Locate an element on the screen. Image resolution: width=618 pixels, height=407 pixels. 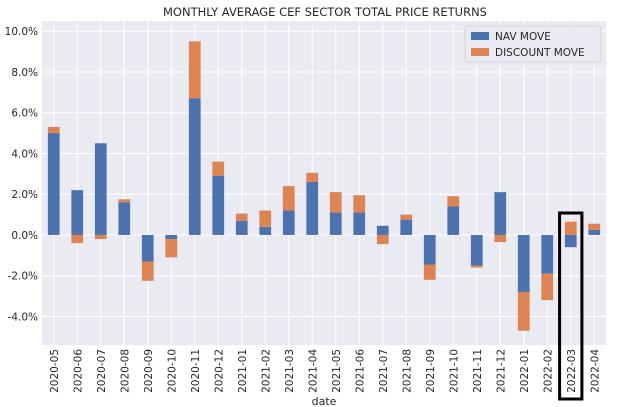
y-tick-label: -2.0% is located at coordinates (23, 277).